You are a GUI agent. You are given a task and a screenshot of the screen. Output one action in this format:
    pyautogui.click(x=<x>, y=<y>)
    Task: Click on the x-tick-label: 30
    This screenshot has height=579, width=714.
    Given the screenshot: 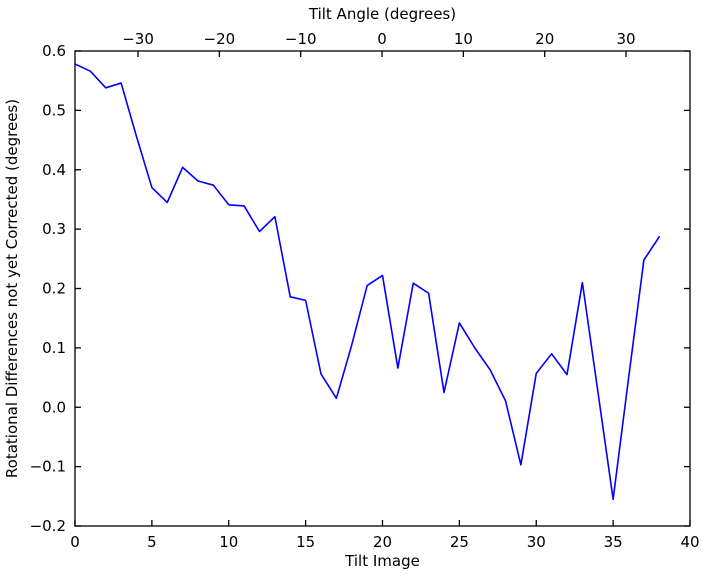 What is the action you would take?
    pyautogui.click(x=536, y=542)
    